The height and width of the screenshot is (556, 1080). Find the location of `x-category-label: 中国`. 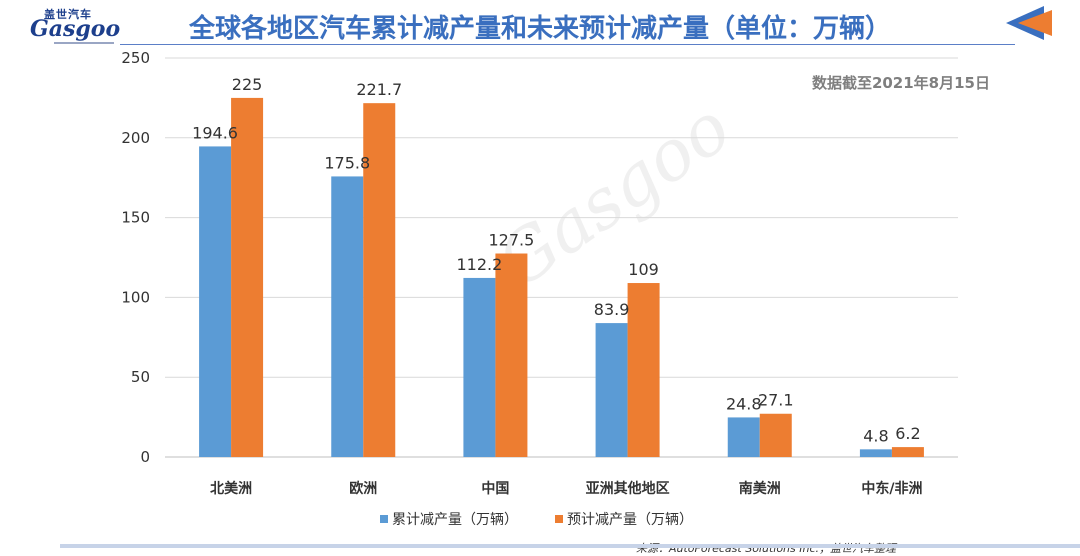

x-category-label: 中国 is located at coordinates (495, 488).